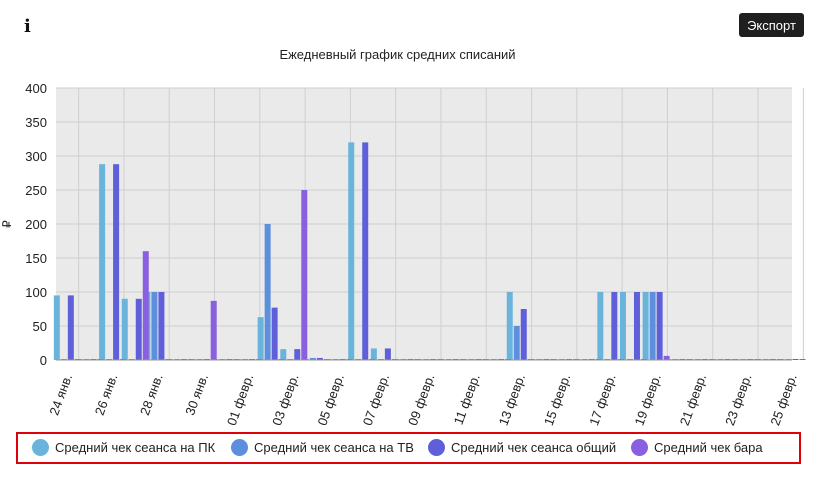  Describe the element at coordinates (36, 258) in the screenshot. I see `y-tick-label: 150` at that location.